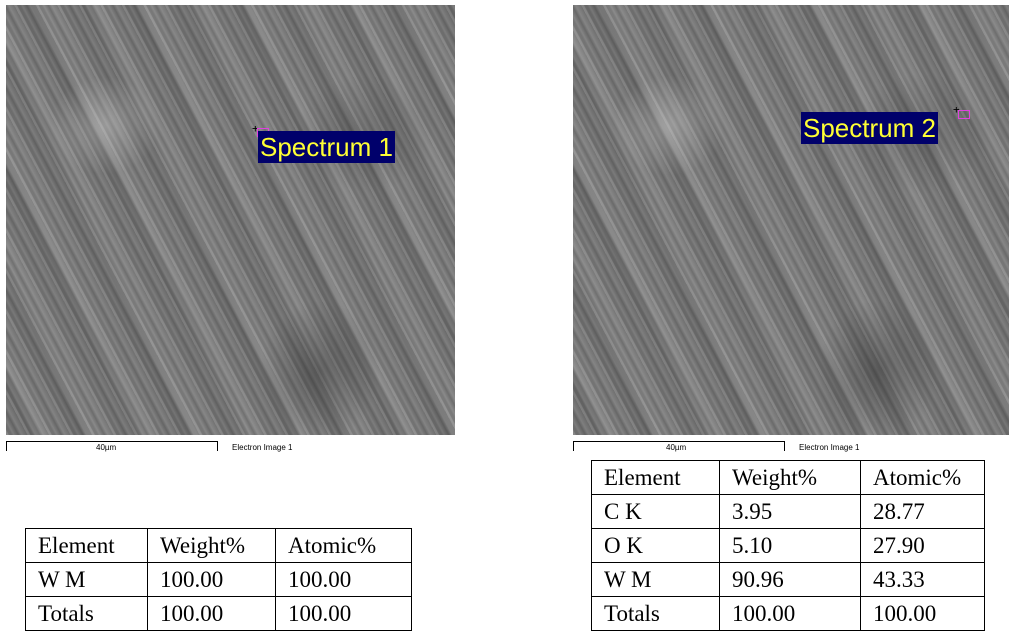 The width and height of the screenshot is (1009, 633). What do you see at coordinates (869, 128) in the screenshot?
I see `spectrum-2-label: Spectrum 2` at bounding box center [869, 128].